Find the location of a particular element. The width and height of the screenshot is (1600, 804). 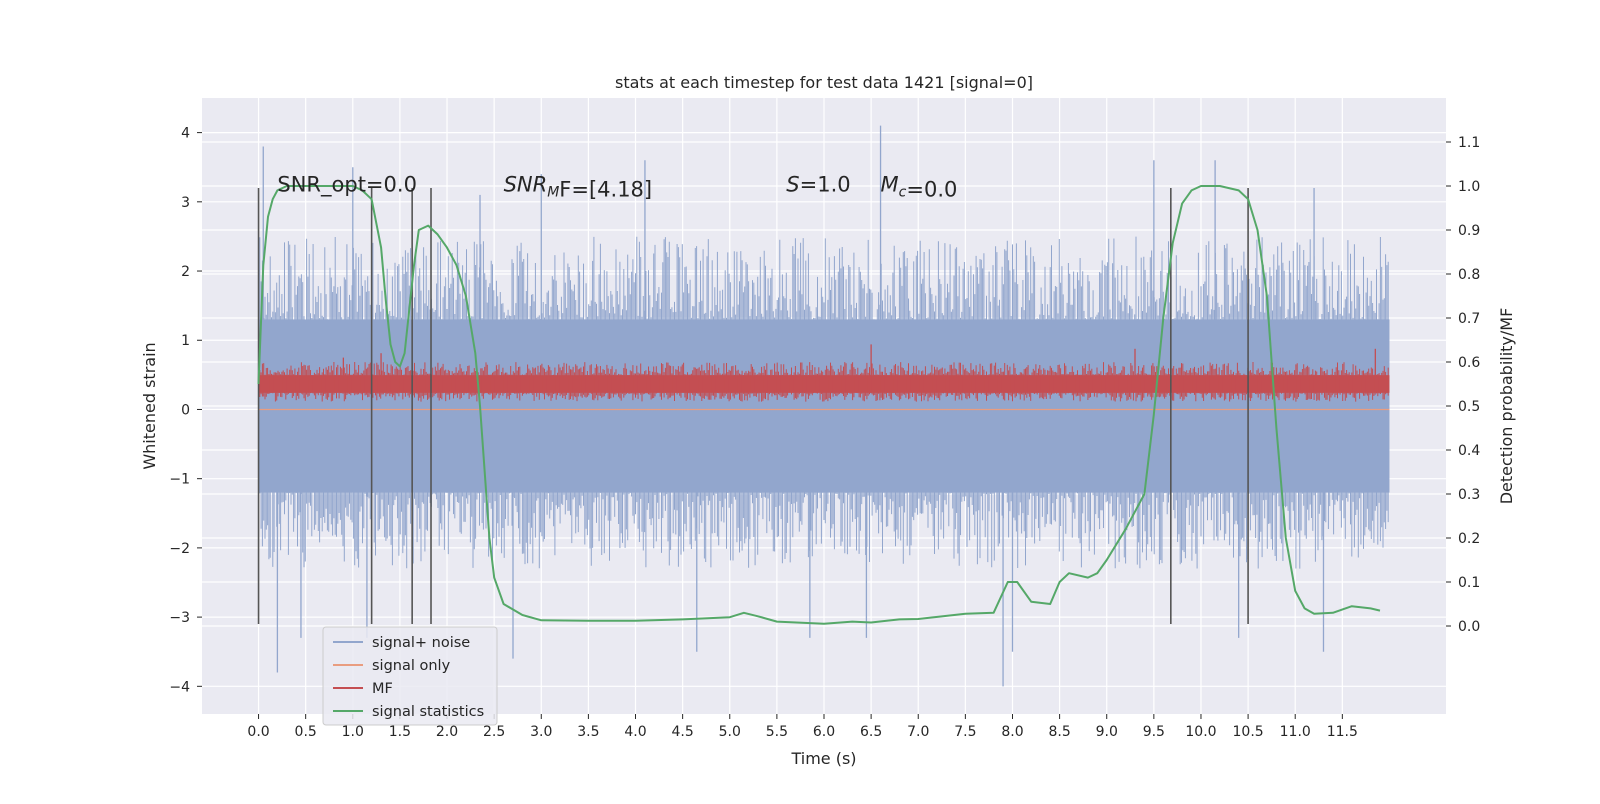

legend-label: signal only is located at coordinates (411, 666).